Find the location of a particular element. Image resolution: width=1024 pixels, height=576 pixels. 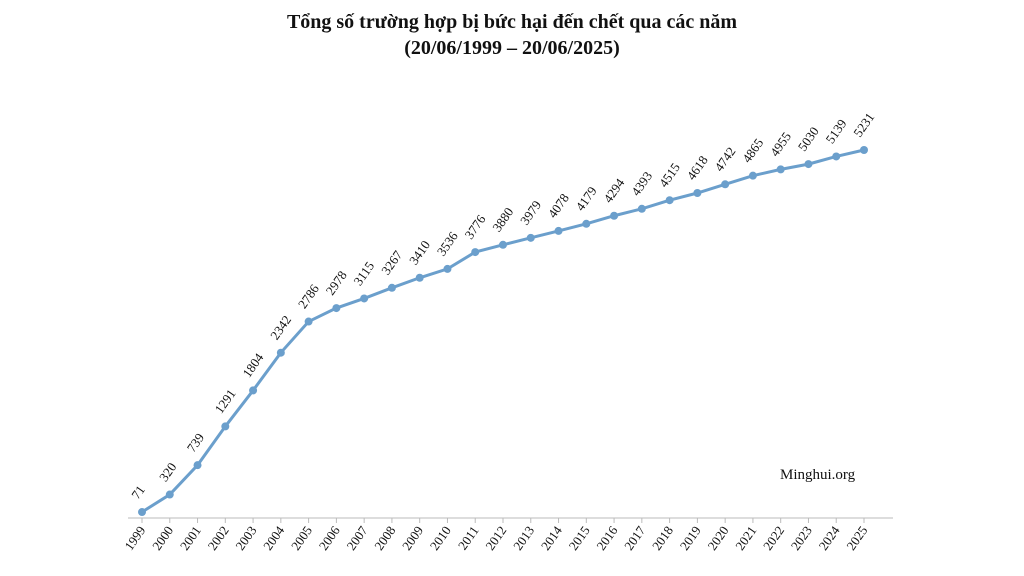

chart-subtitle: (20/06/1999 – 20/06/2025) is located at coordinates (512, 48).